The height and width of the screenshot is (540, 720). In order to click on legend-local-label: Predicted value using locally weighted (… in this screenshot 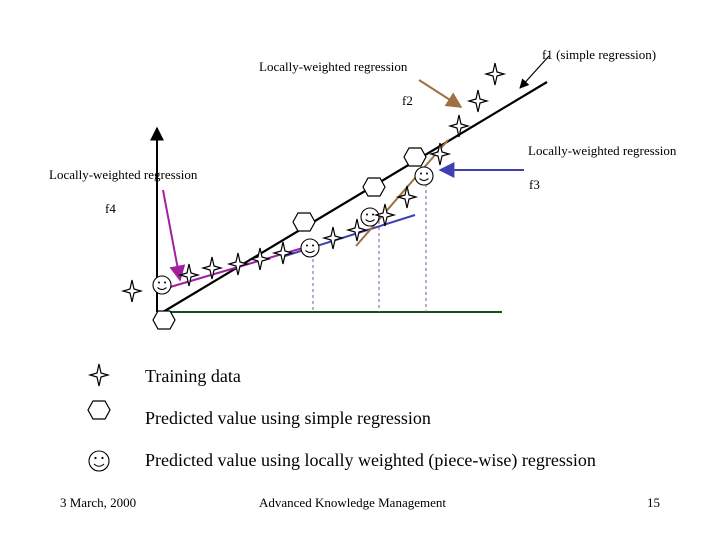, I will do `click(370, 460)`.